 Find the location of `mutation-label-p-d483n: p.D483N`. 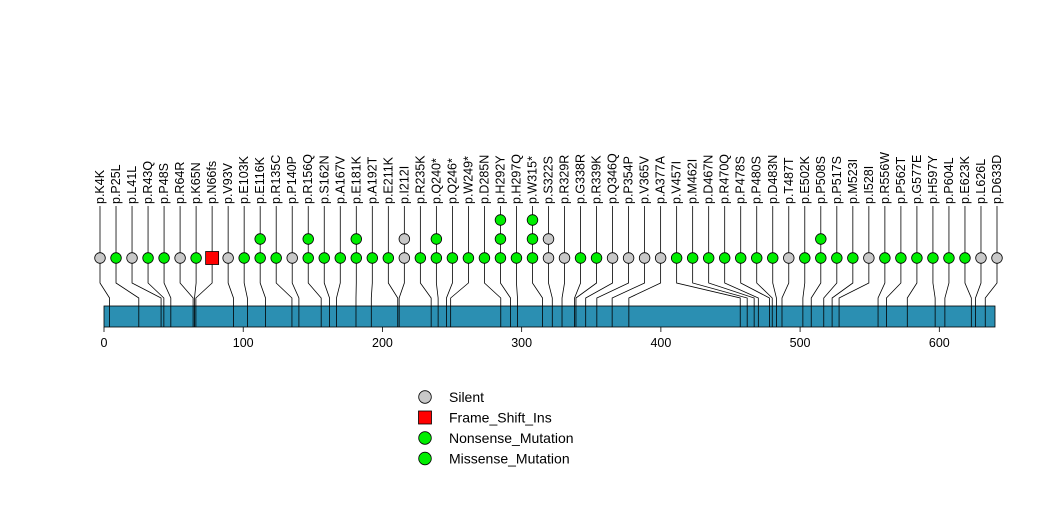

mutation-label-p-d483n: p.D483N is located at coordinates (773, 179).